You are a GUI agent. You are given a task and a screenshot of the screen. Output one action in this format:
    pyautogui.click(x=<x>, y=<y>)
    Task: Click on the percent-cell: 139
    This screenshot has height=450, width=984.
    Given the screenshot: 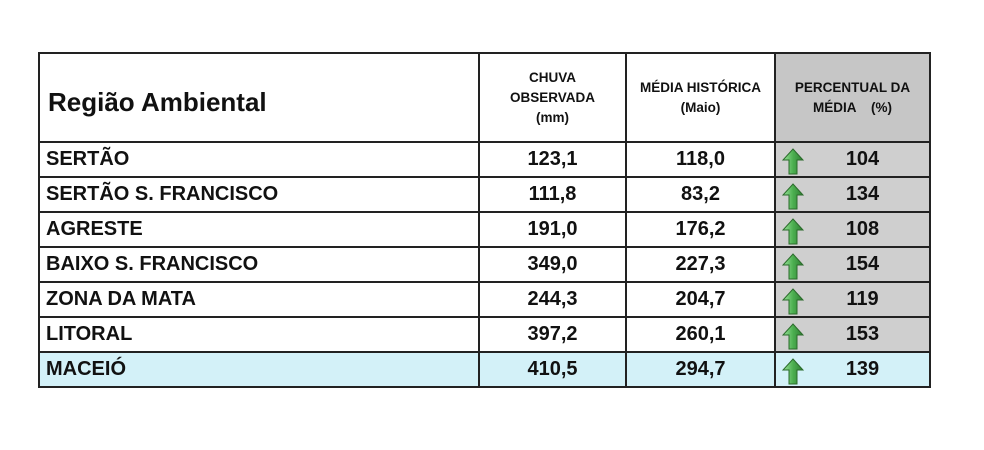 What is the action you would take?
    pyautogui.click(x=852, y=369)
    